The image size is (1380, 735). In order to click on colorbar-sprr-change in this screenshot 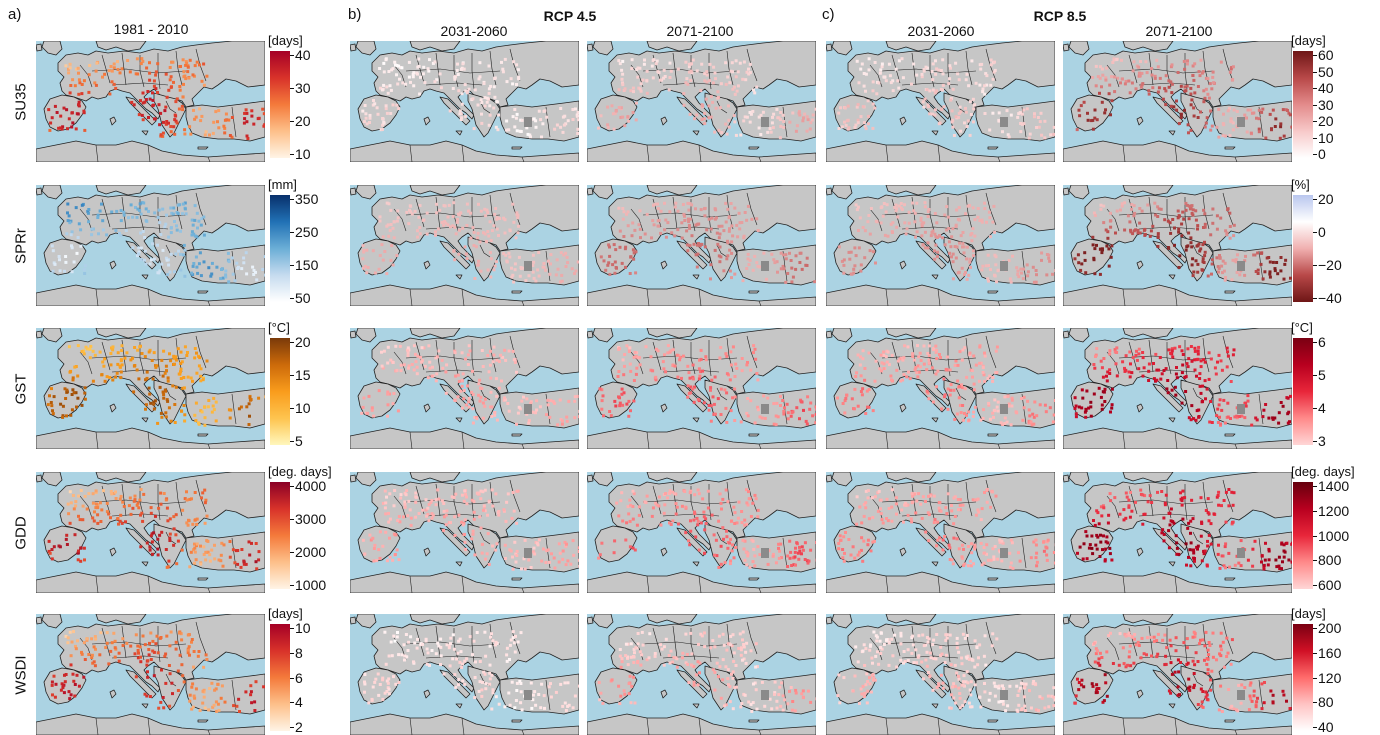, I will do `click(1303, 248)`.